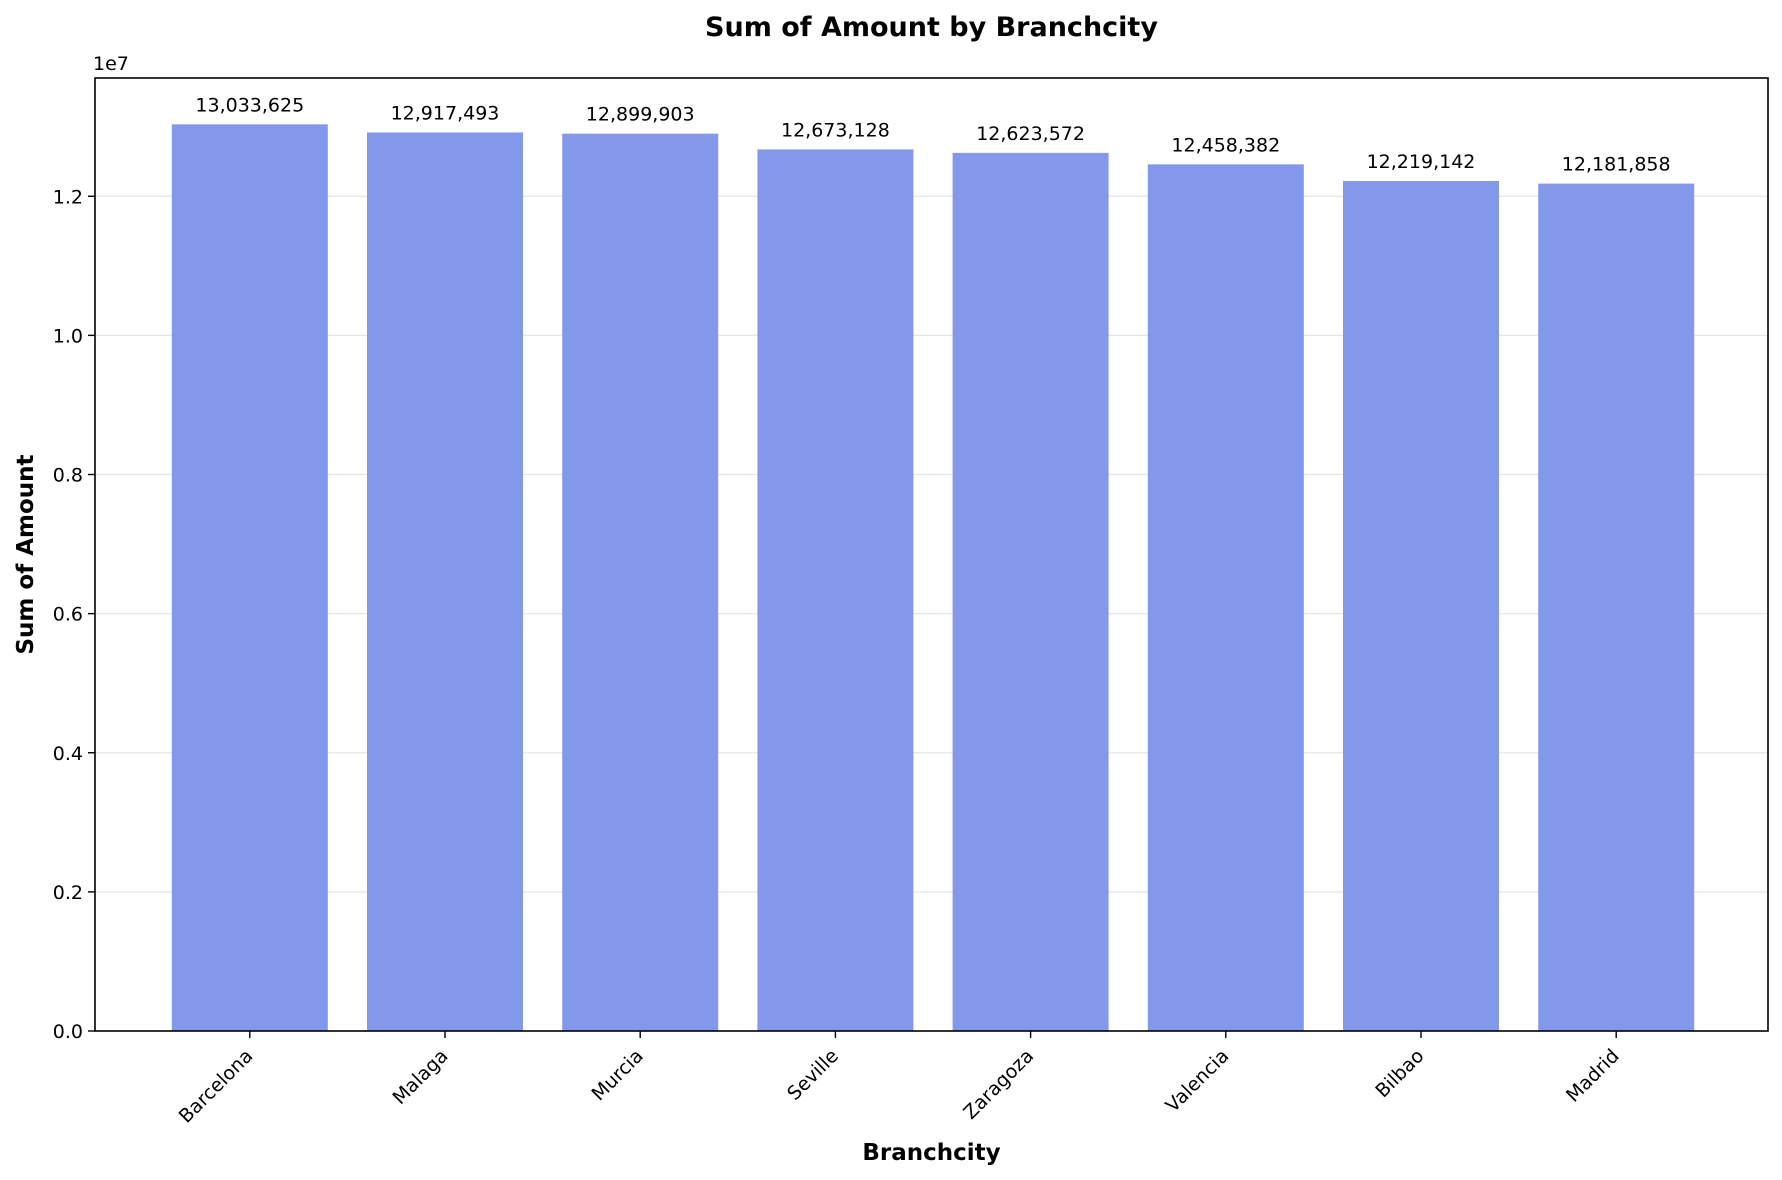 Image resolution: width=1782 pixels, height=1180 pixels. I want to click on bar-value-label: 12,623,572, so click(1030, 134).